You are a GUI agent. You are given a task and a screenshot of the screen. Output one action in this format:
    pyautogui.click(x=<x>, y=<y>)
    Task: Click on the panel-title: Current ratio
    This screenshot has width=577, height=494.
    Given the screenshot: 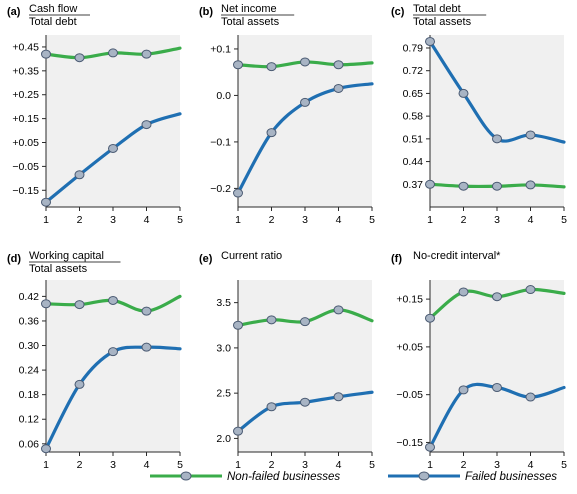 What is the action you would take?
    pyautogui.click(x=251, y=256)
    